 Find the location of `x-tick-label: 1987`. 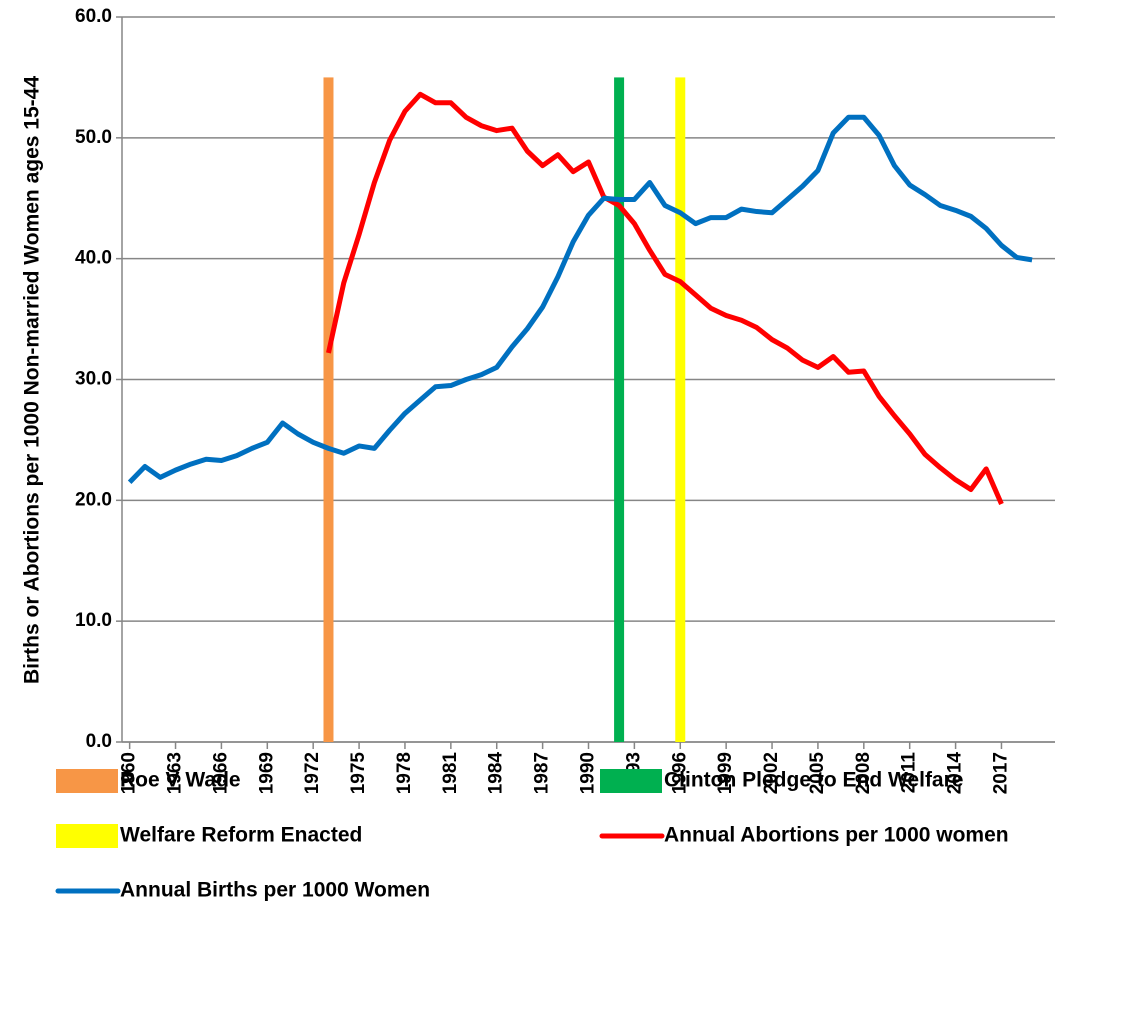

x-tick-label: 1987 is located at coordinates (542, 773).